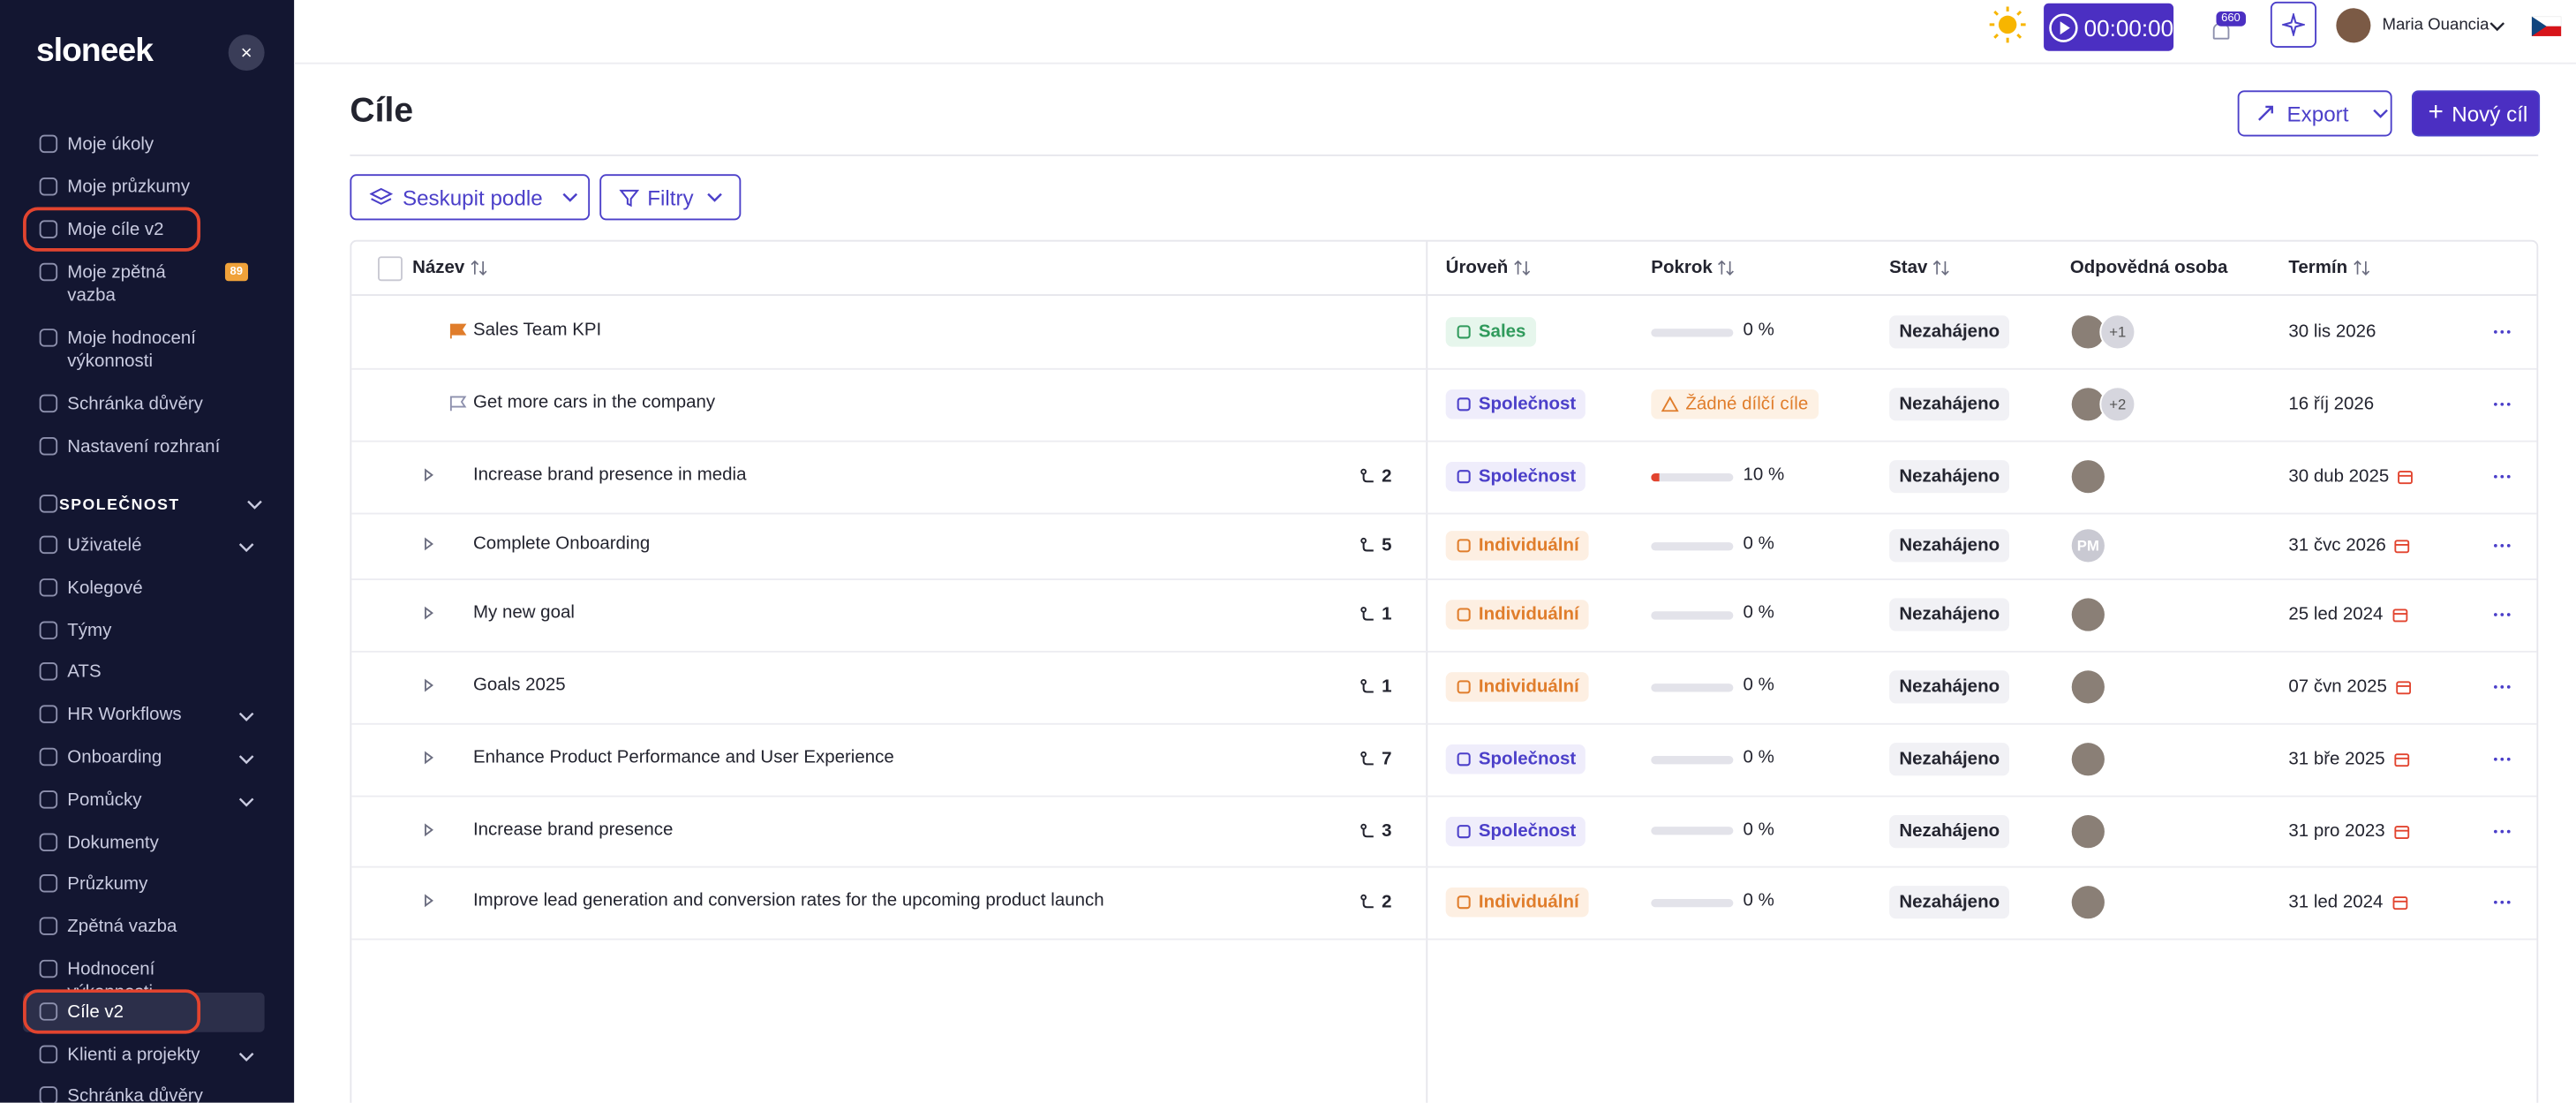 This screenshot has height=1103, width=2576. Describe the element at coordinates (129, 187) in the screenshot. I see `nav-item: Moje průzkumy` at that location.